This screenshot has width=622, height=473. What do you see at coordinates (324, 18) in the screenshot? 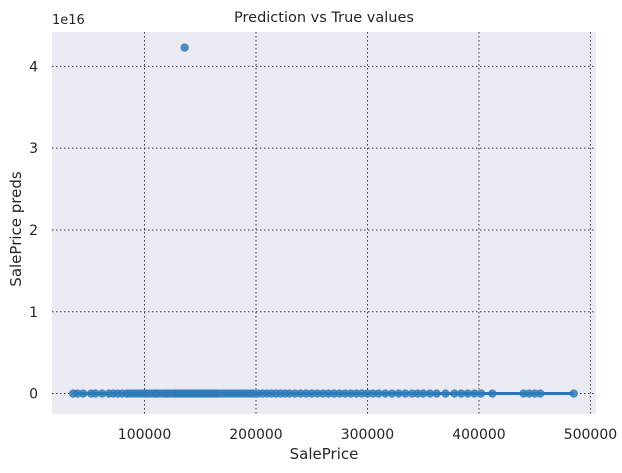
I see `chart-title: Prediction vs True values` at bounding box center [324, 18].